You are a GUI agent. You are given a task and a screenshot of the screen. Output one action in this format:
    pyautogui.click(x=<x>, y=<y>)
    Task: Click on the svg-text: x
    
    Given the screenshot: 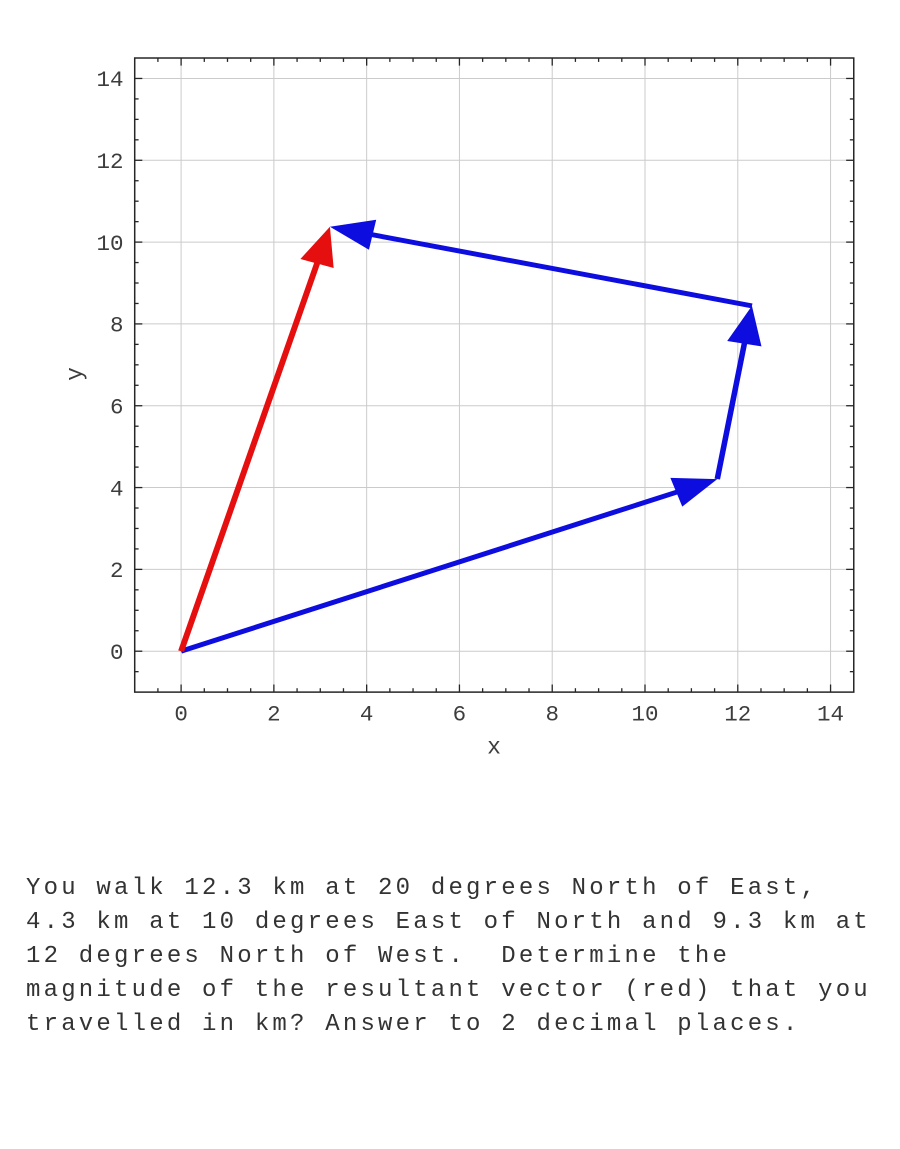 What is the action you would take?
    pyautogui.click(x=494, y=747)
    